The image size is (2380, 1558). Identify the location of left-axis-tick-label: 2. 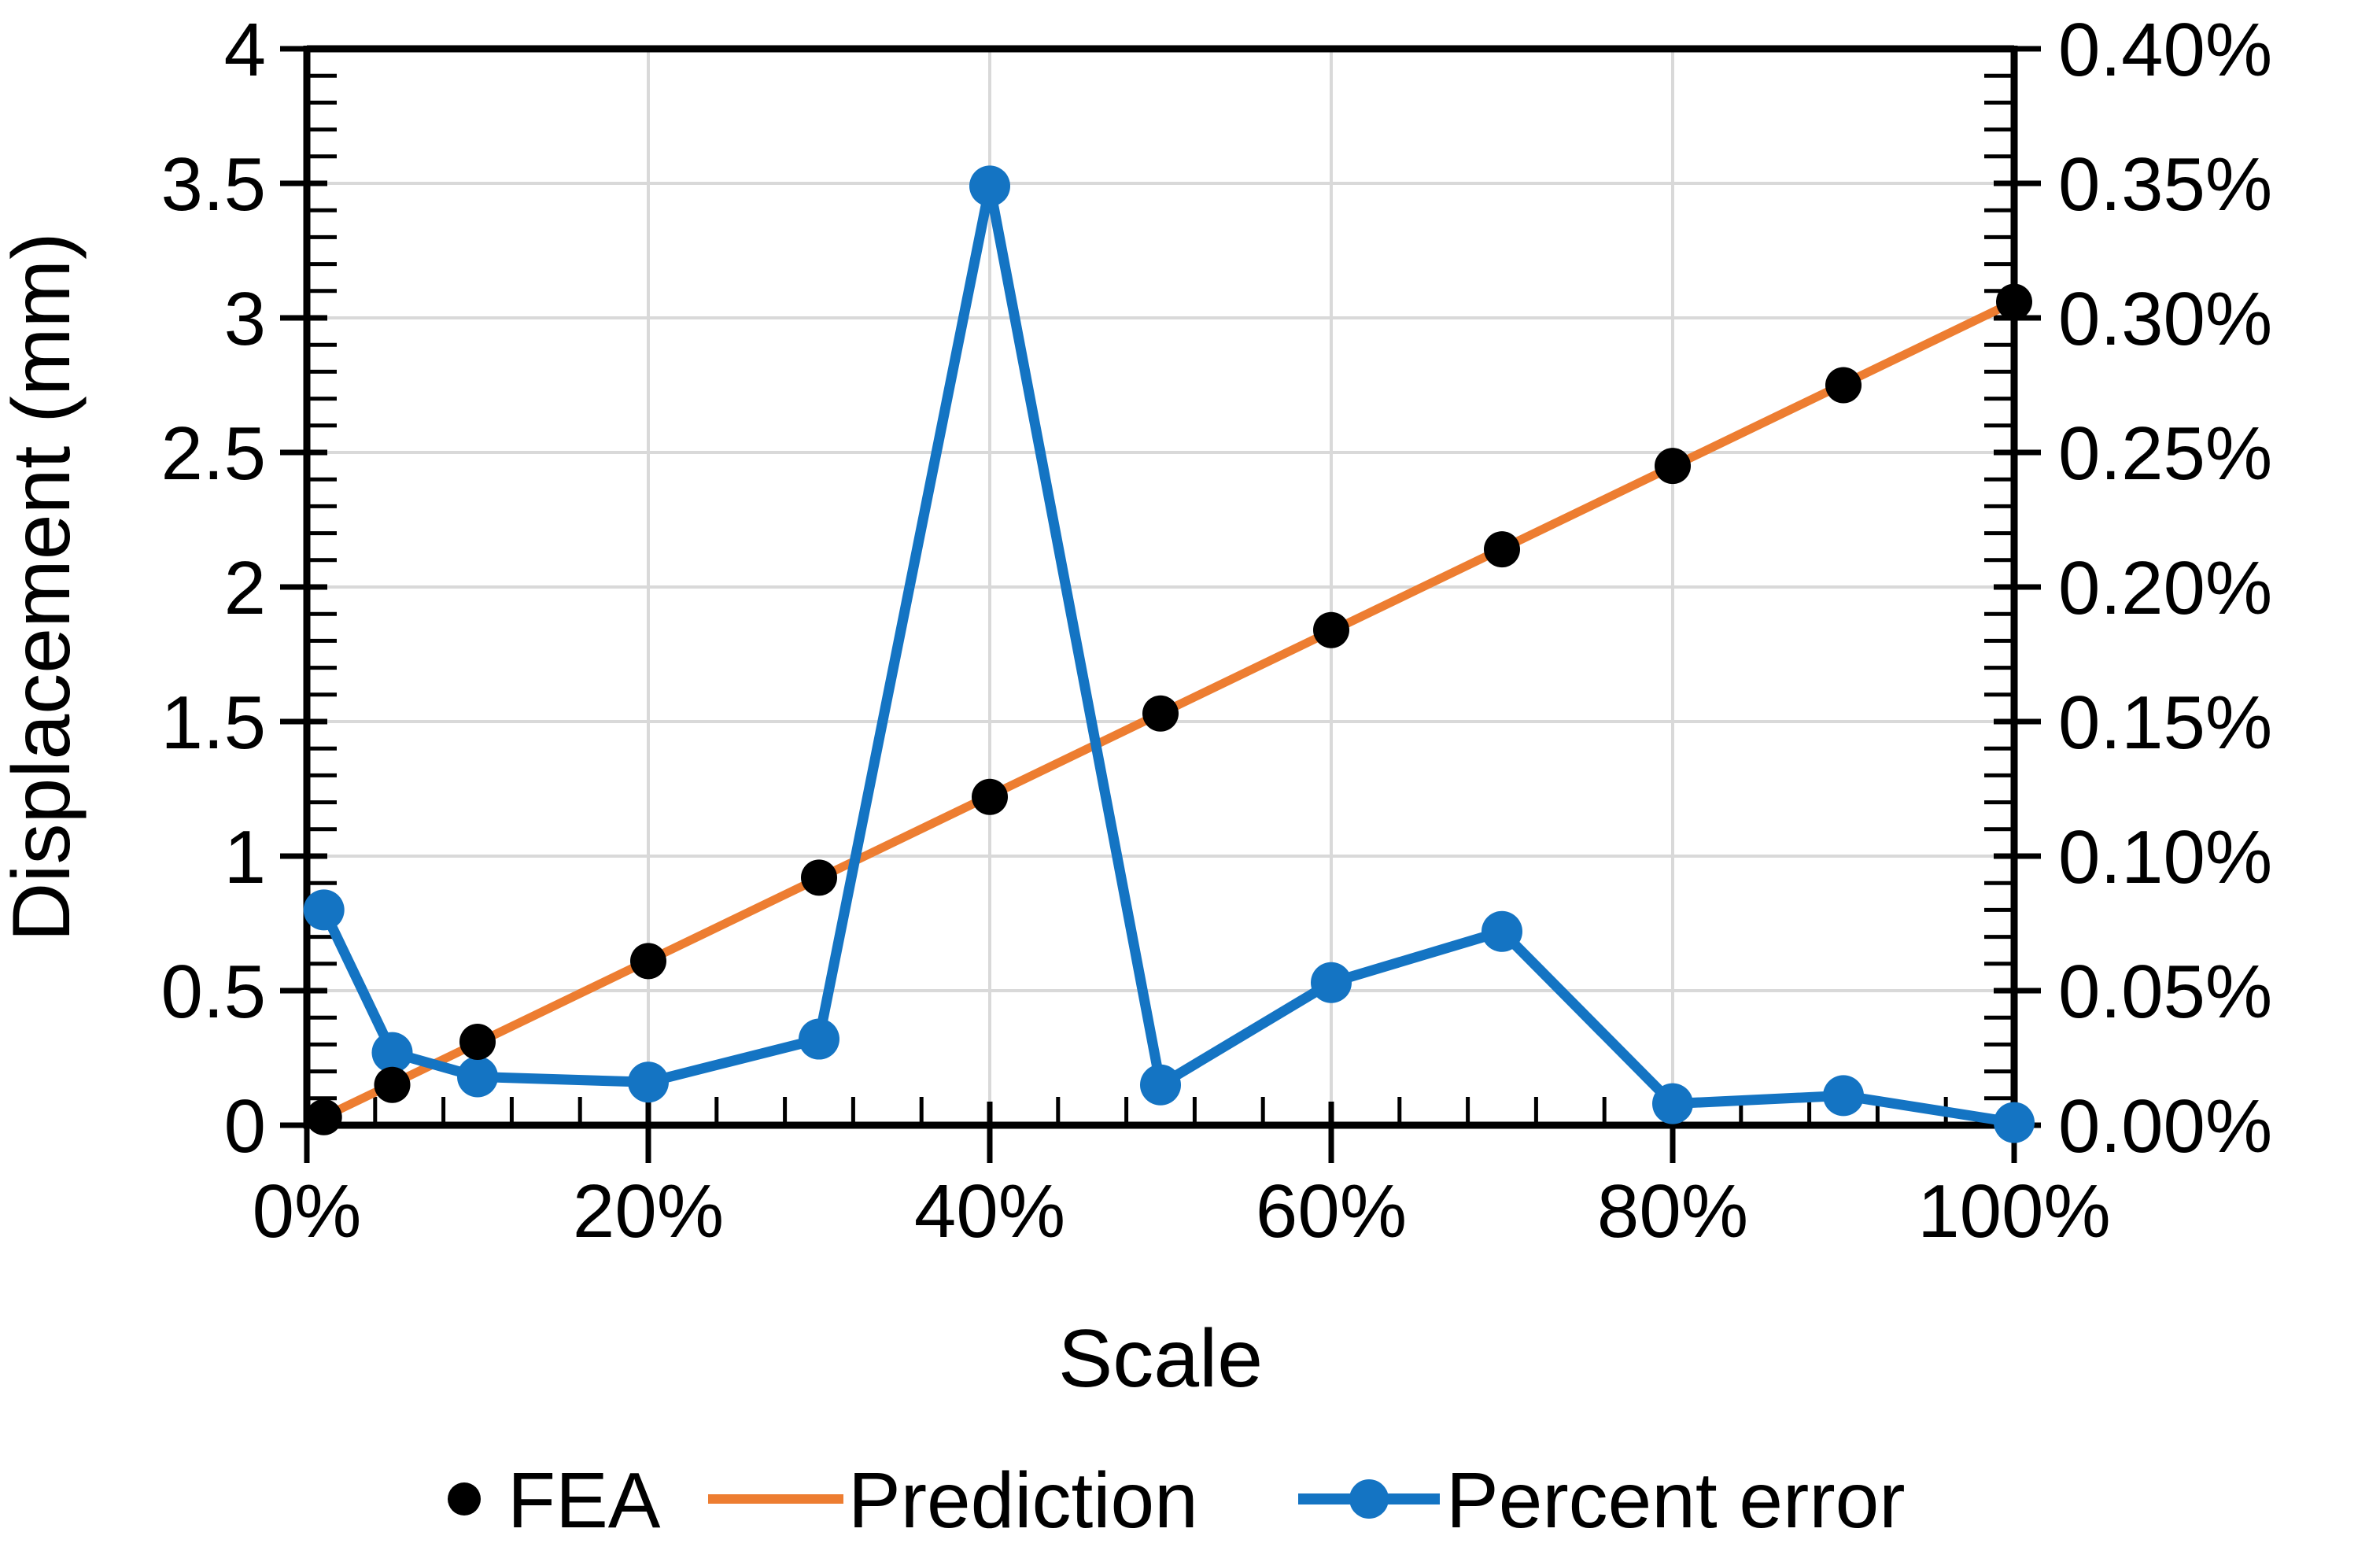
(245, 588).